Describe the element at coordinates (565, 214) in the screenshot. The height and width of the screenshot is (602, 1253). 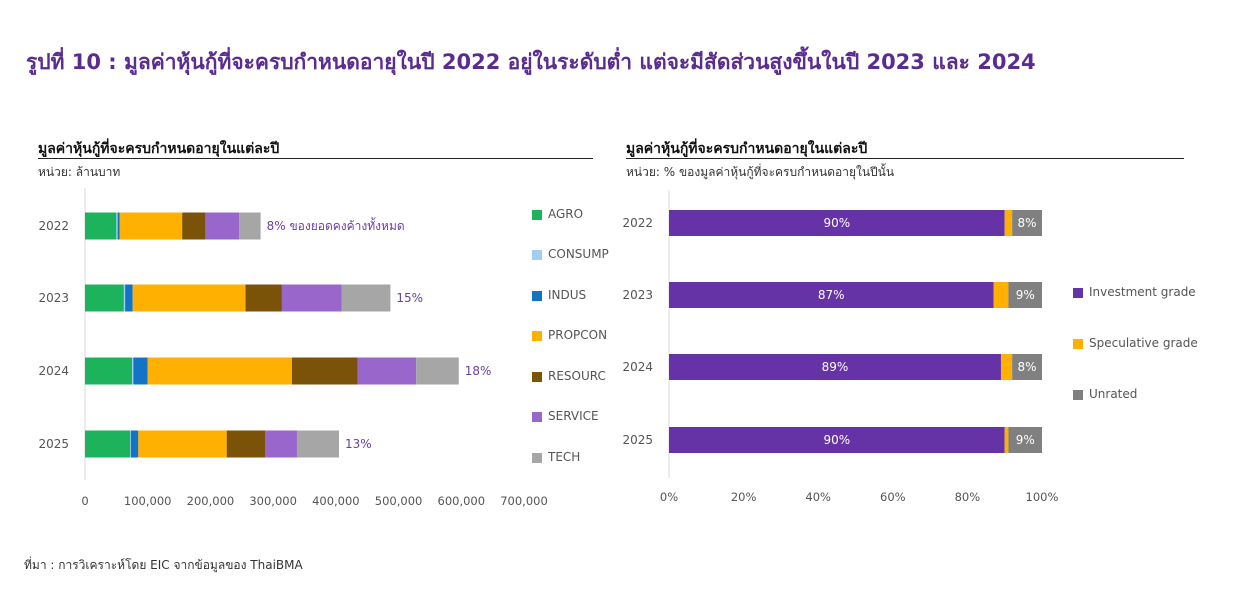
I see `left-legend-label-agro: AGRO` at that location.